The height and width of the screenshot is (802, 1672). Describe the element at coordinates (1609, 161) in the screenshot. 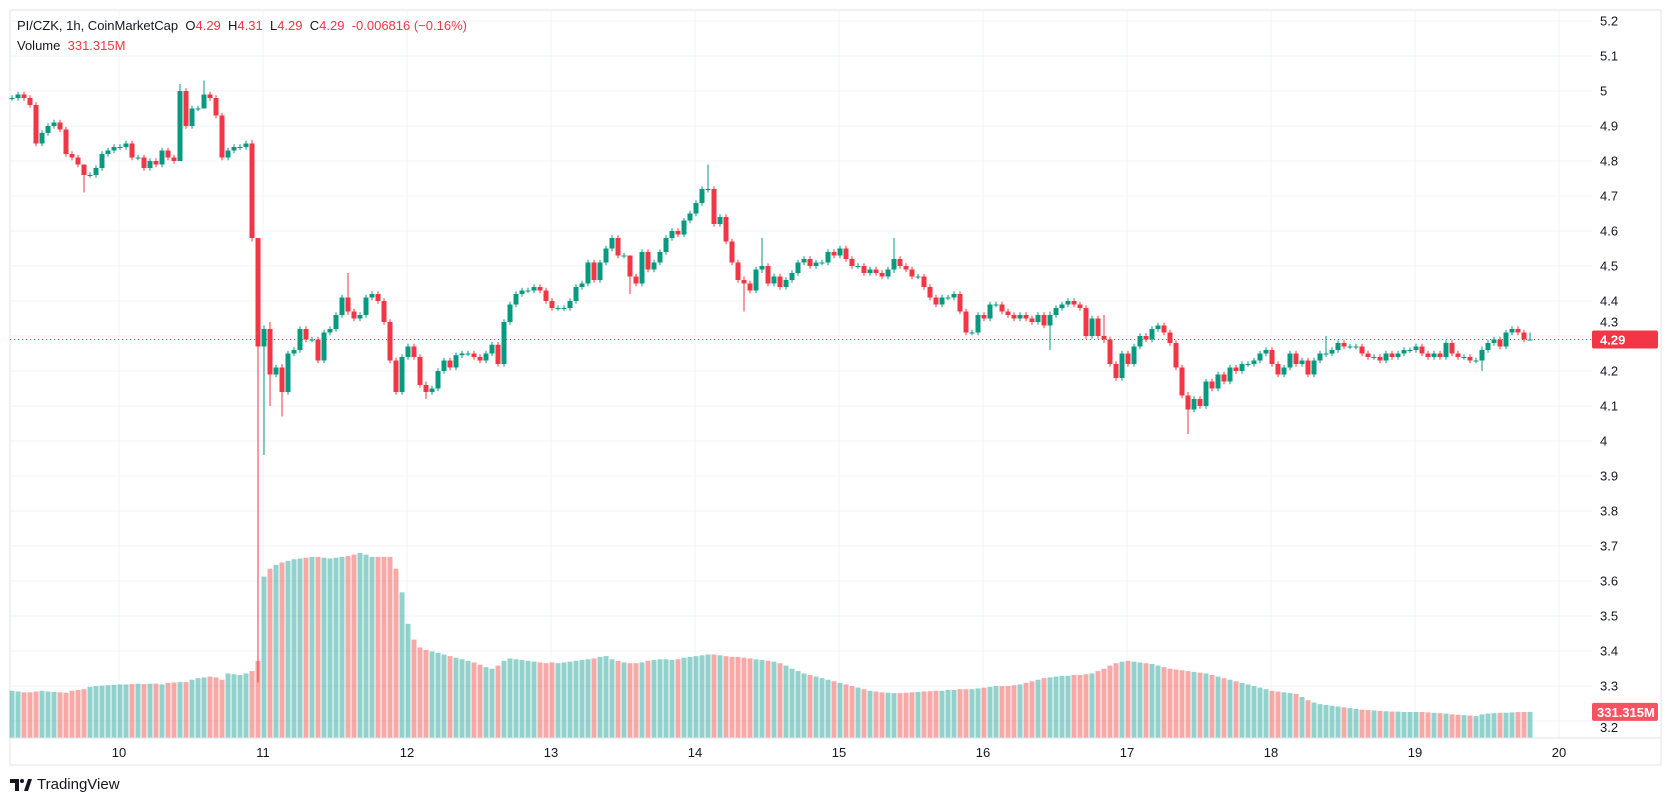

I see `price-tick-label: 4.8` at that location.